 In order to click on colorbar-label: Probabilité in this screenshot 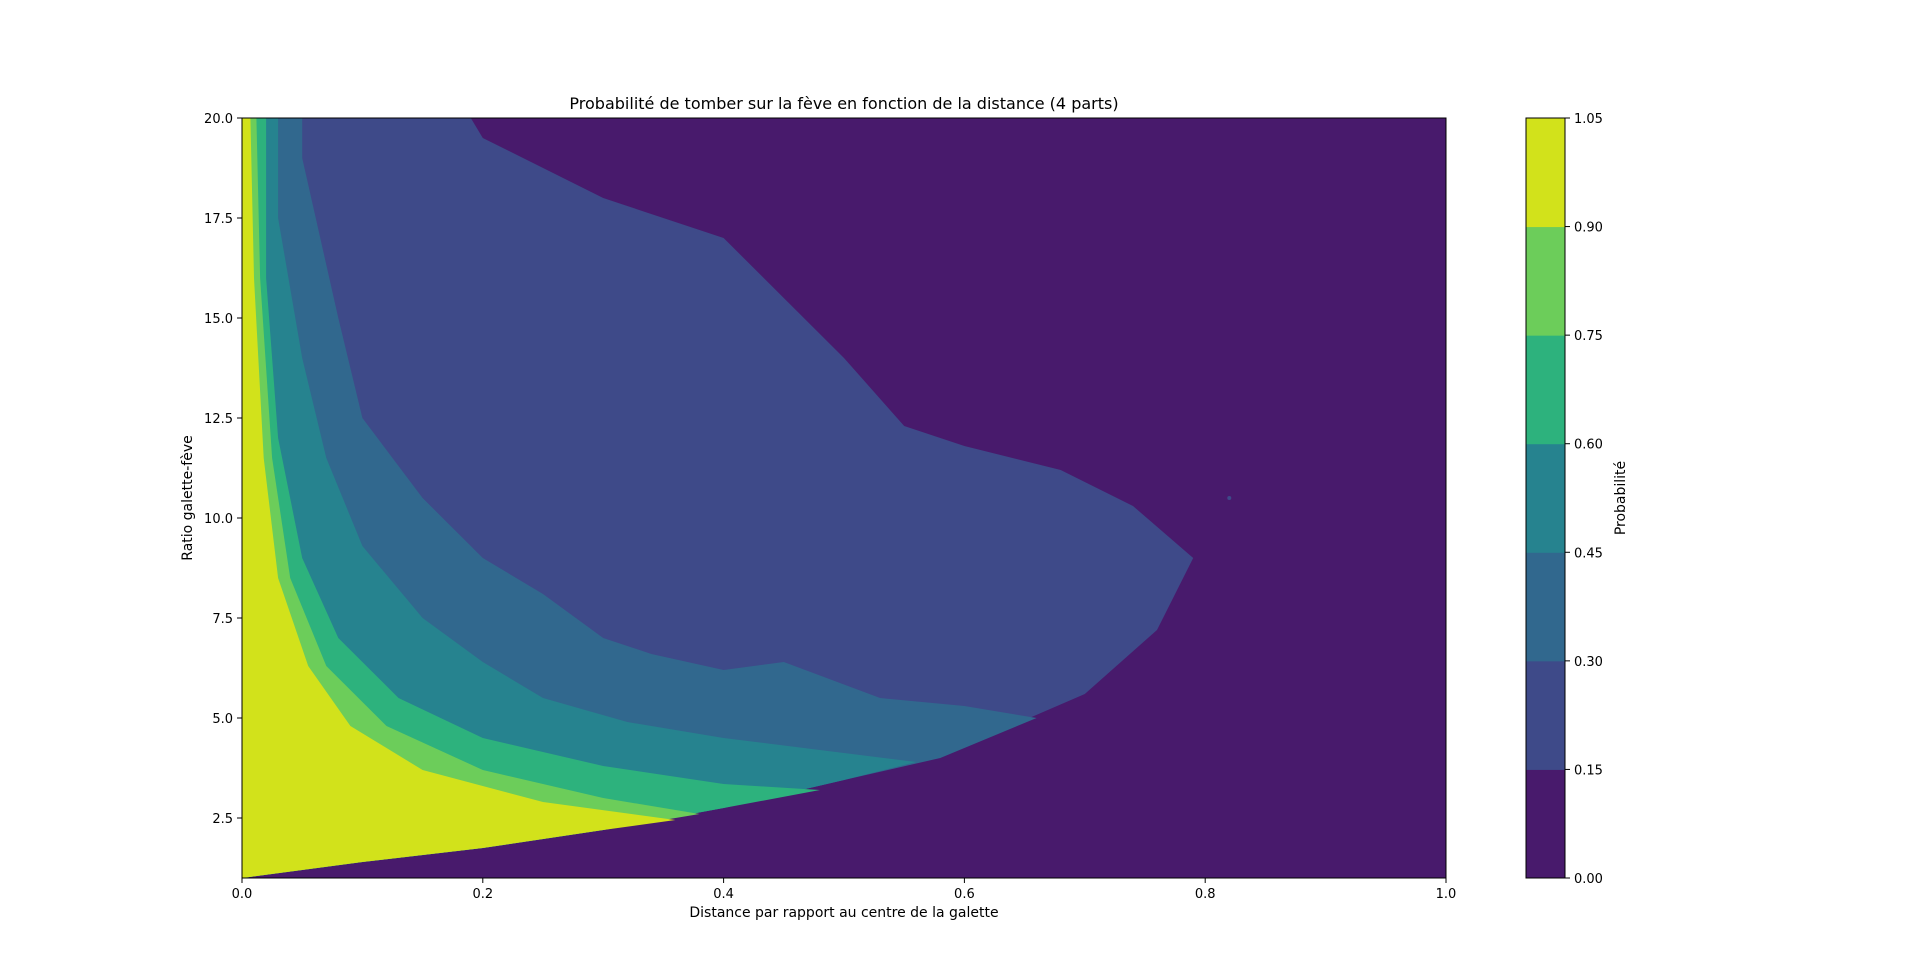, I will do `click(1621, 498)`.